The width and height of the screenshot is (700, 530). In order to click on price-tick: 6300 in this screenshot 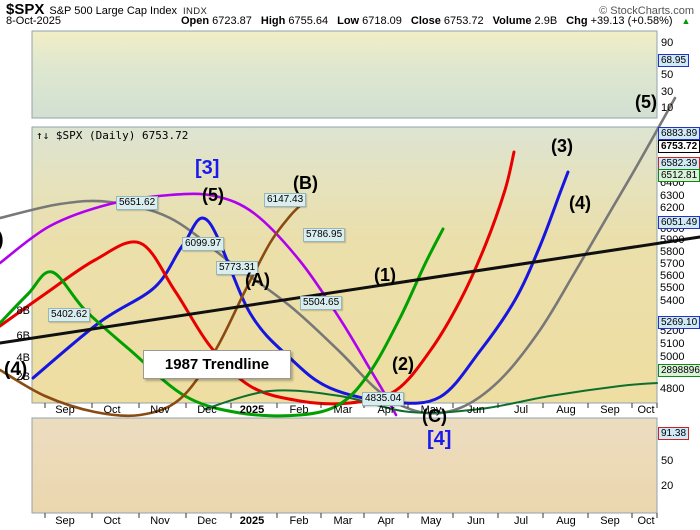, I will do `click(672, 196)`.